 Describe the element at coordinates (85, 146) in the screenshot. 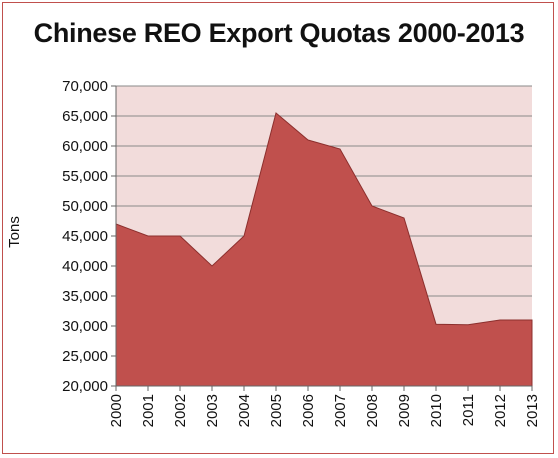

I see `y-tick-label: 60,000` at that location.